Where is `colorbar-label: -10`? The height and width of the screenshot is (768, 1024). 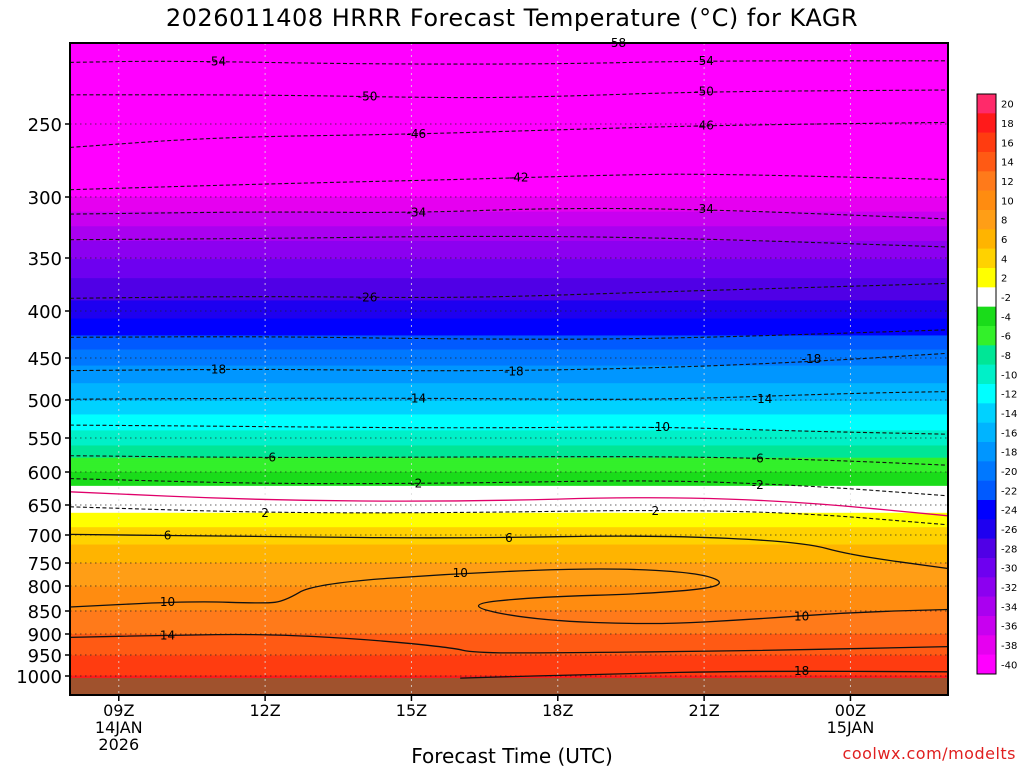
colorbar-label: -10 is located at coordinates (1009, 375).